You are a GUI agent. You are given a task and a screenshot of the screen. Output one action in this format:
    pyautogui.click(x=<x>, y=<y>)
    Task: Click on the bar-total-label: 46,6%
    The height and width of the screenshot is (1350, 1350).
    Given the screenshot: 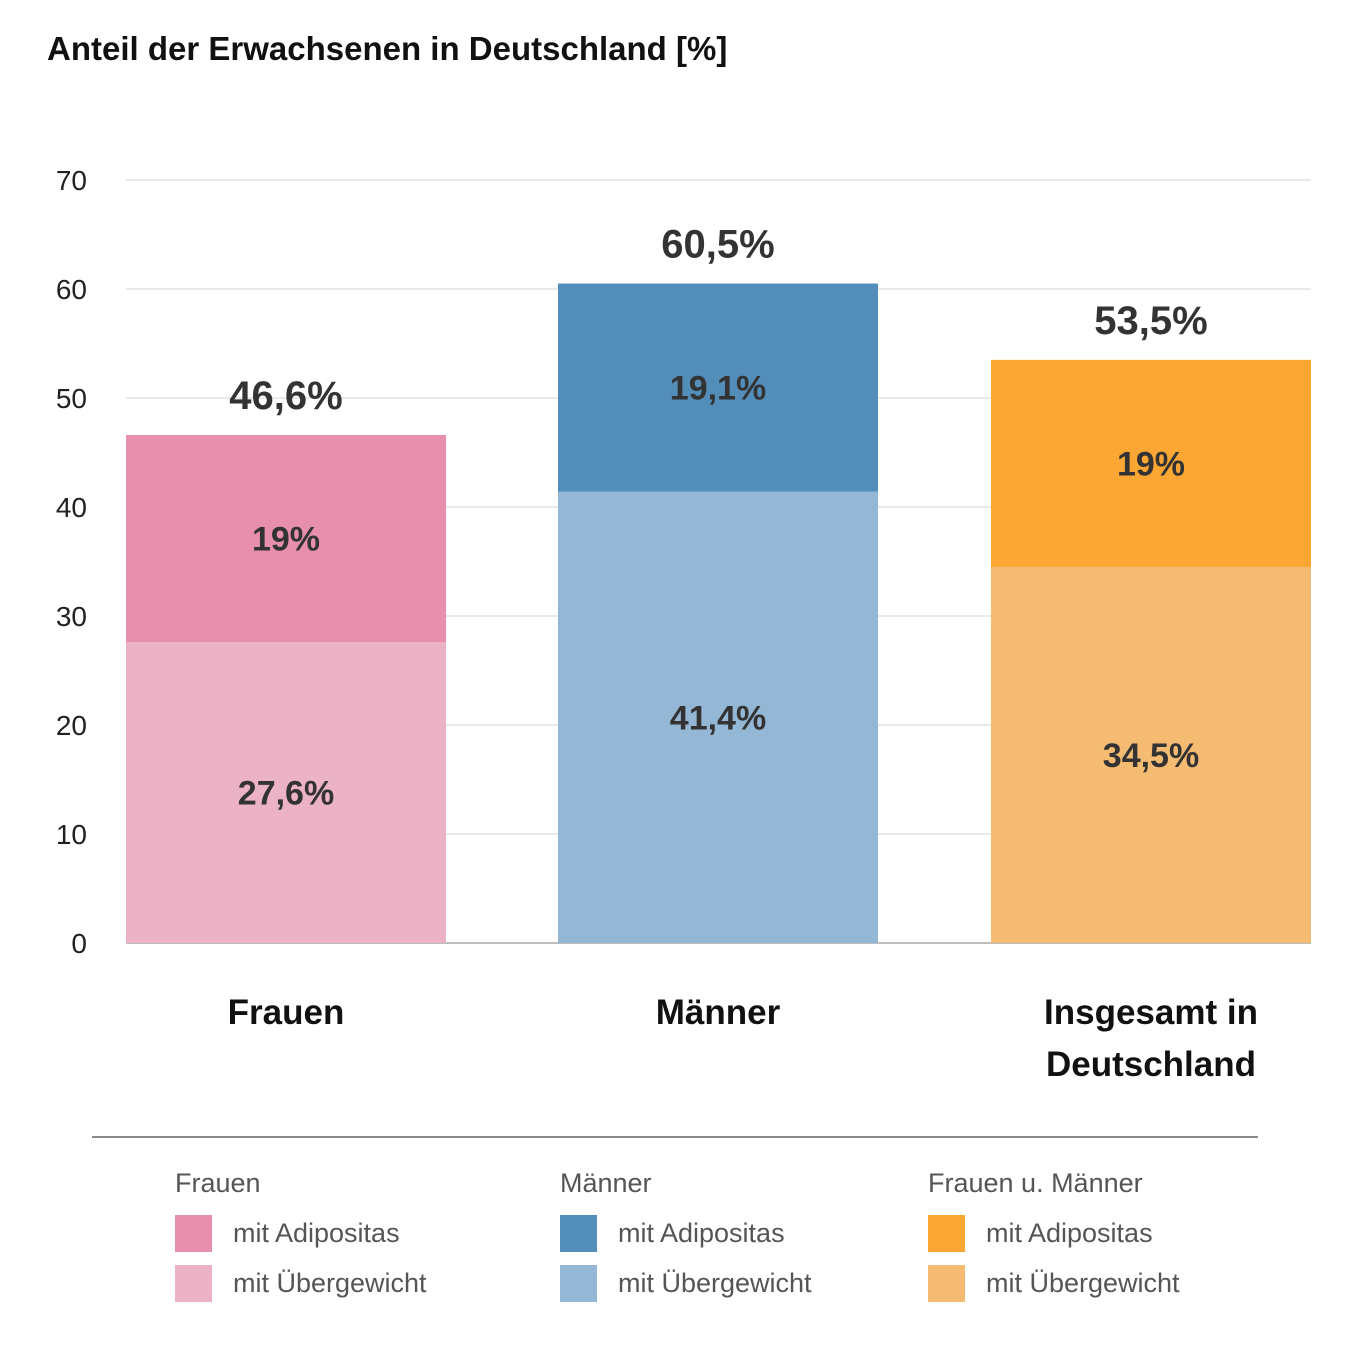 What is the action you would take?
    pyautogui.click(x=285, y=396)
    